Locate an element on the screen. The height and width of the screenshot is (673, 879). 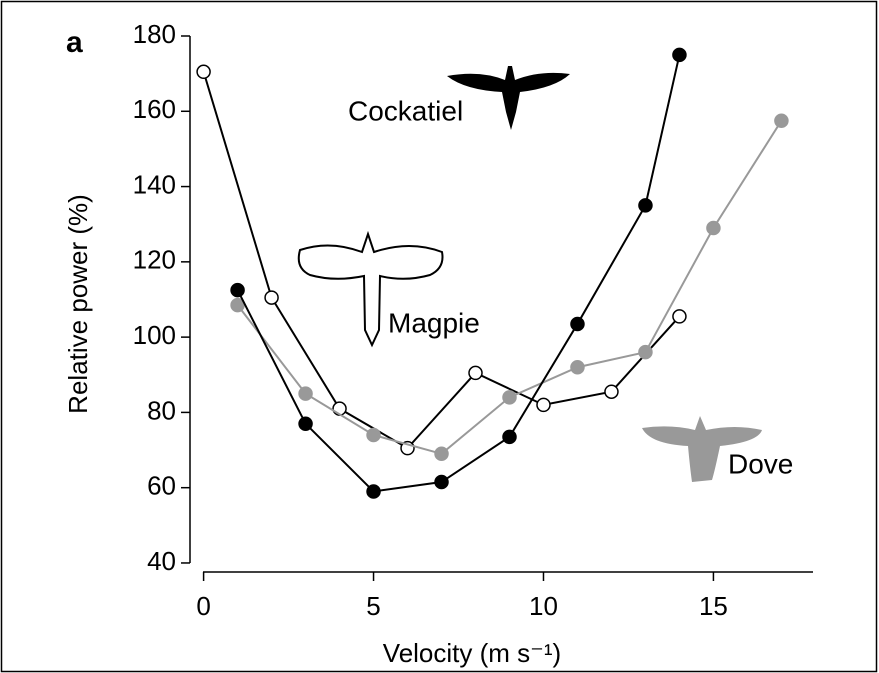
series-label: Magpie is located at coordinates (434, 322).